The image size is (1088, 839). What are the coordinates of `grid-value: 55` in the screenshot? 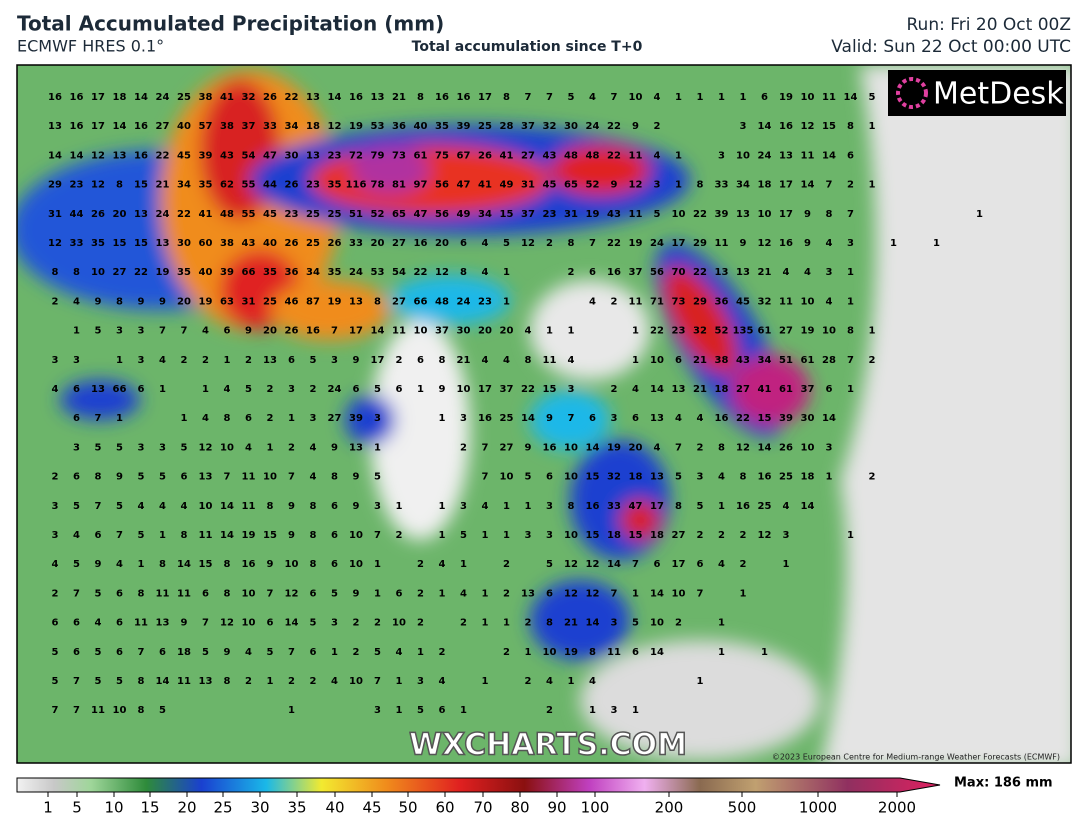 It's located at (249, 214).